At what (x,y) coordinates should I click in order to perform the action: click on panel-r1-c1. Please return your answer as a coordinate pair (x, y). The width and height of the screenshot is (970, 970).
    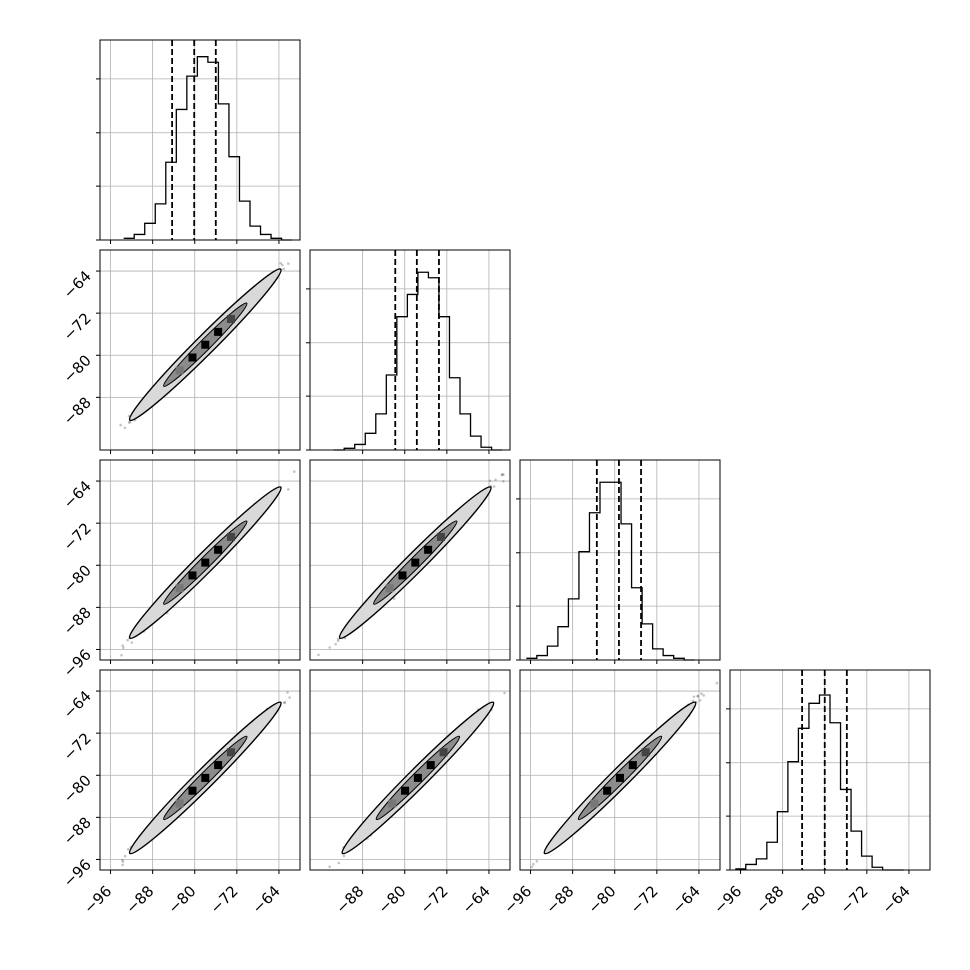
    Looking at the image, I should click on (408, 351).